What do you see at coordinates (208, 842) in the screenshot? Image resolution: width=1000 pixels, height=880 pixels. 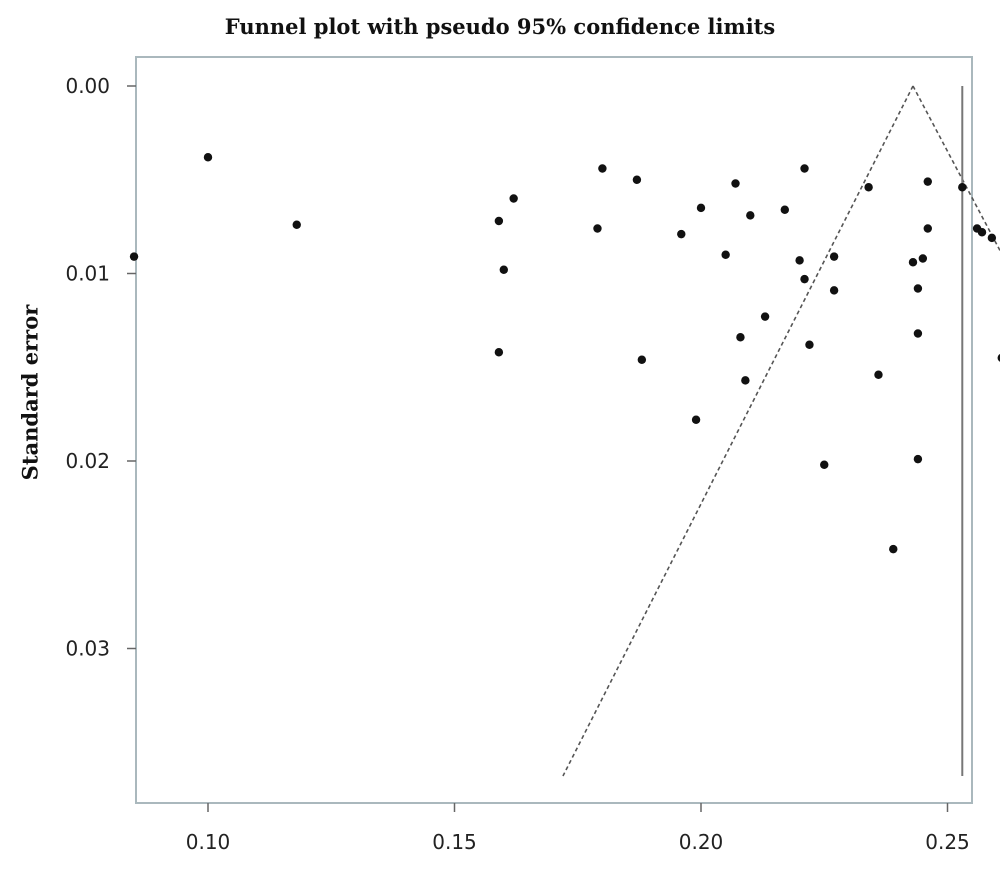 I see `x-tick-label: 0.10` at bounding box center [208, 842].